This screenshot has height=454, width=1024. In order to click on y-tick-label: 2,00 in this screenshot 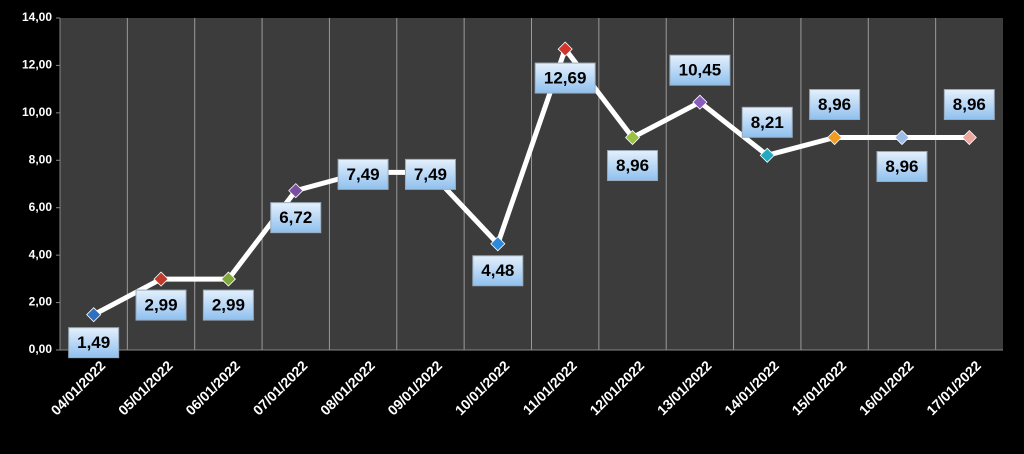, I will do `click(41, 302)`.